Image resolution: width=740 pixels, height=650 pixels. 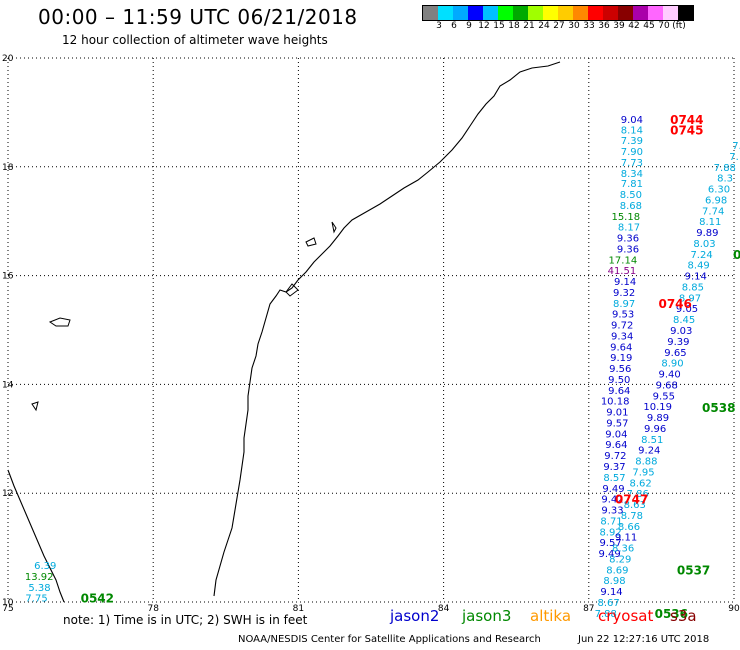 What do you see at coordinates (646, 462) in the screenshot?
I see `wave-height-value: 8.88` at bounding box center [646, 462].